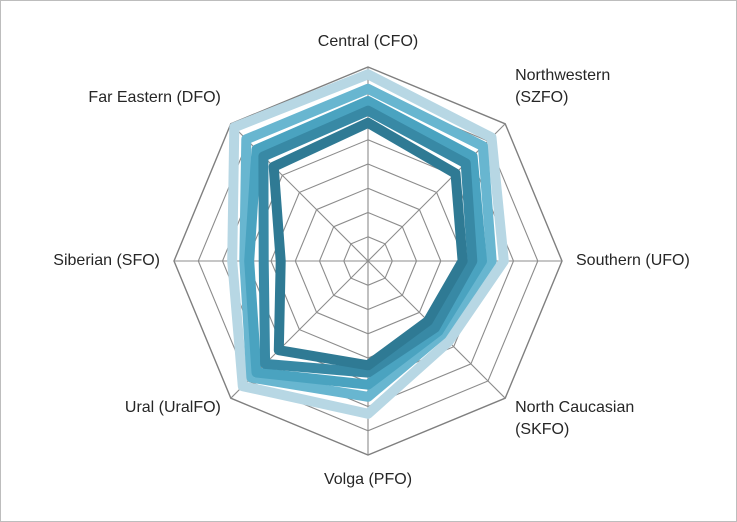  I want to click on category-label-4: North Caucasian (SKFO), so click(574, 418).